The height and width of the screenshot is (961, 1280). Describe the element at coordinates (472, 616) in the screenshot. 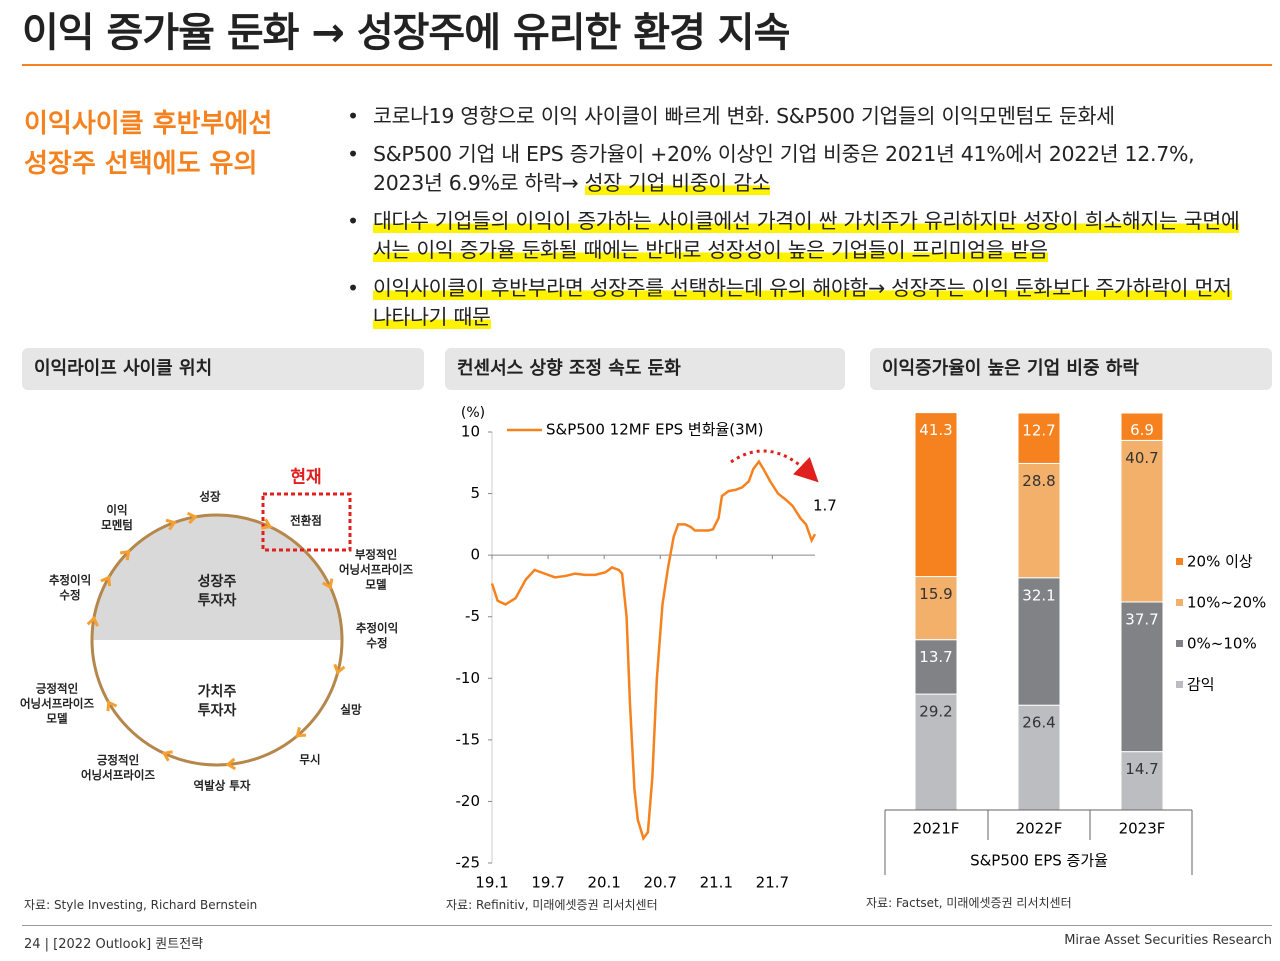

I see `y-tick-label: -5` at that location.